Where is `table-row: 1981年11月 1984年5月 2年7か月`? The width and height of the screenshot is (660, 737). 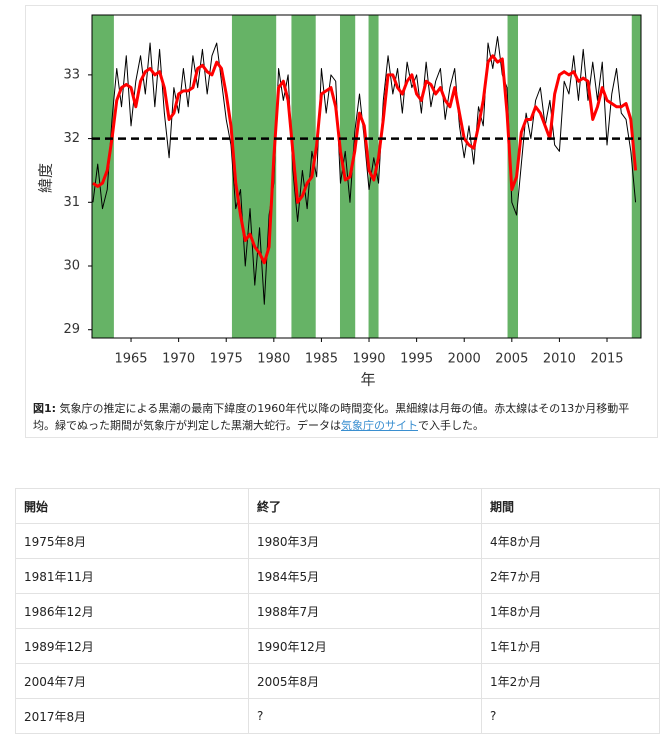 table-row: 1981年11月 1984年5月 2年7か月 is located at coordinates (337, 576).